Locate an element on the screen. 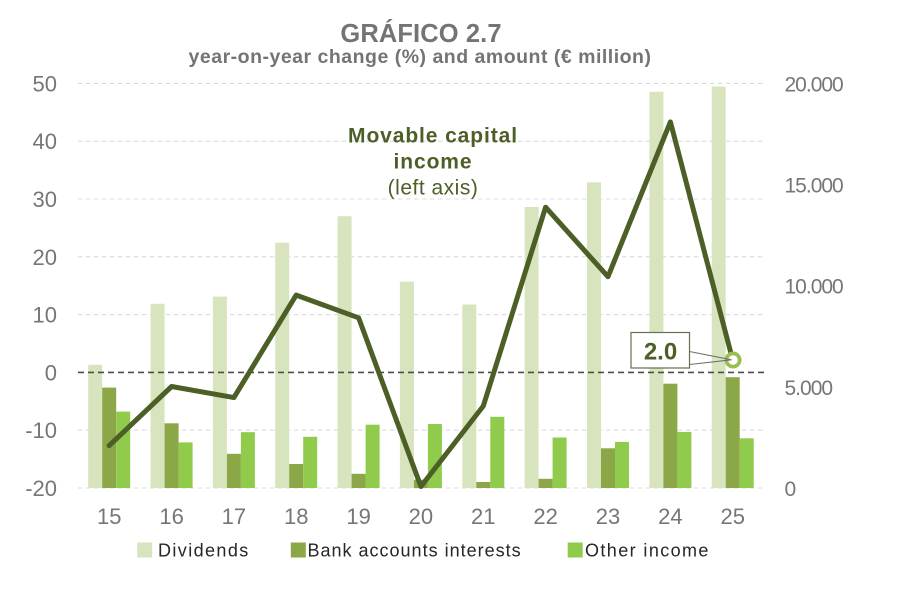  svg-text: 17 is located at coordinates (234, 516).